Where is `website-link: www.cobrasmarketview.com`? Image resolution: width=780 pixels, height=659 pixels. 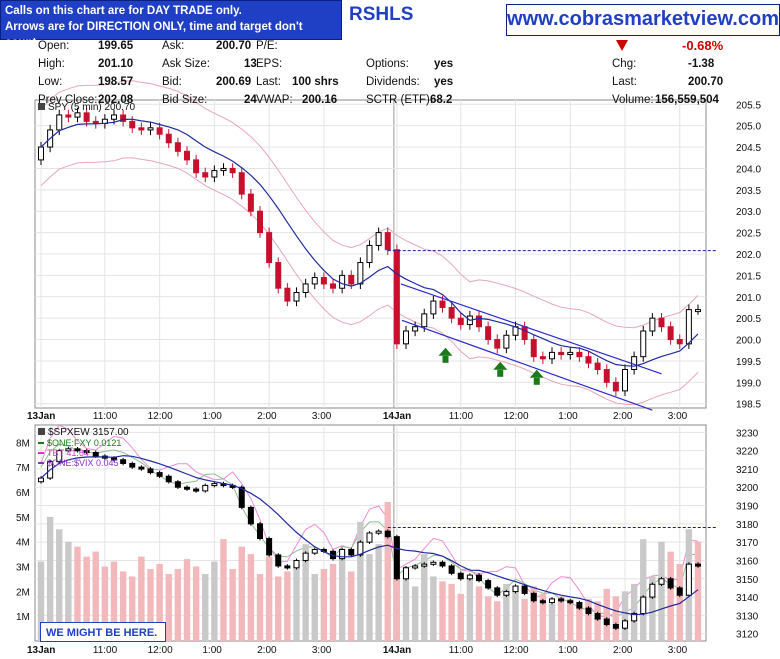 website-link: www.cobrasmarketview.com is located at coordinates (643, 20).